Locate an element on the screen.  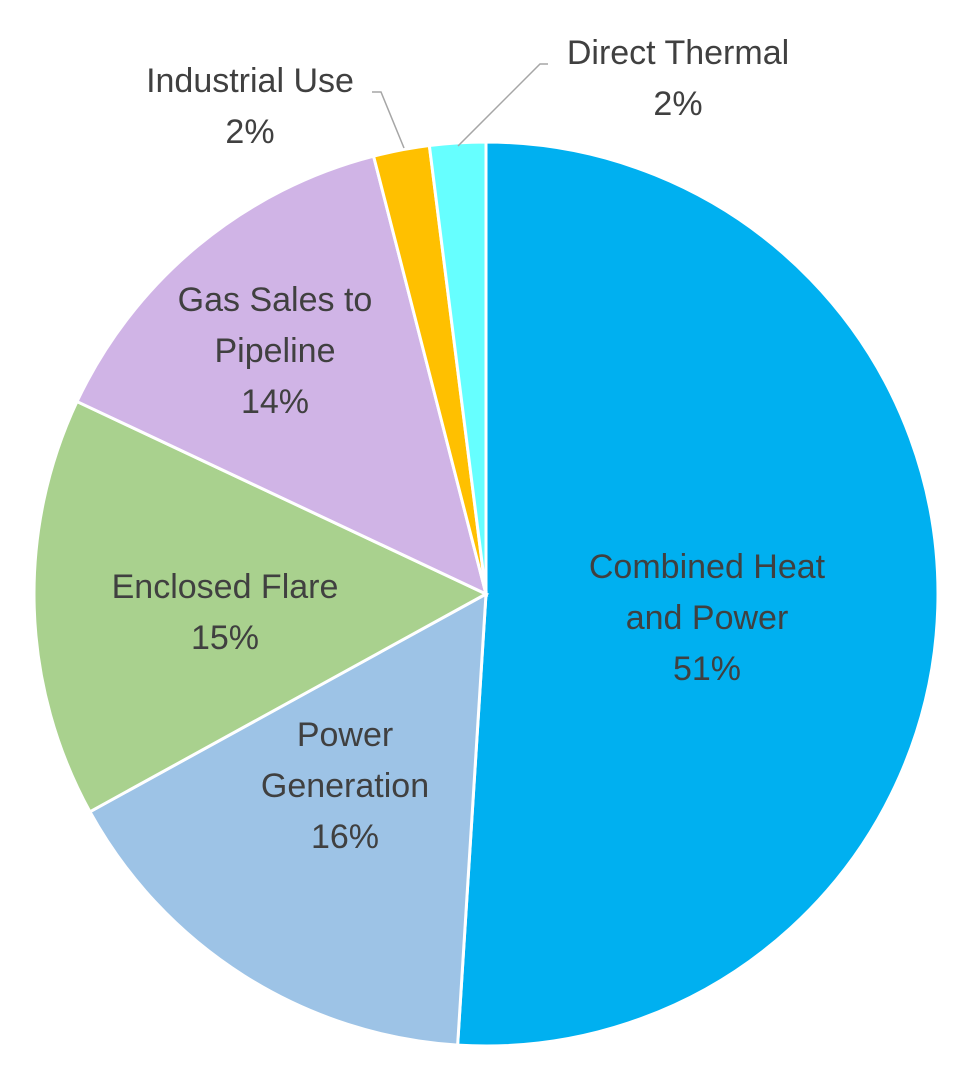
data-label: Industrial Use 2% is located at coordinates (250, 106).